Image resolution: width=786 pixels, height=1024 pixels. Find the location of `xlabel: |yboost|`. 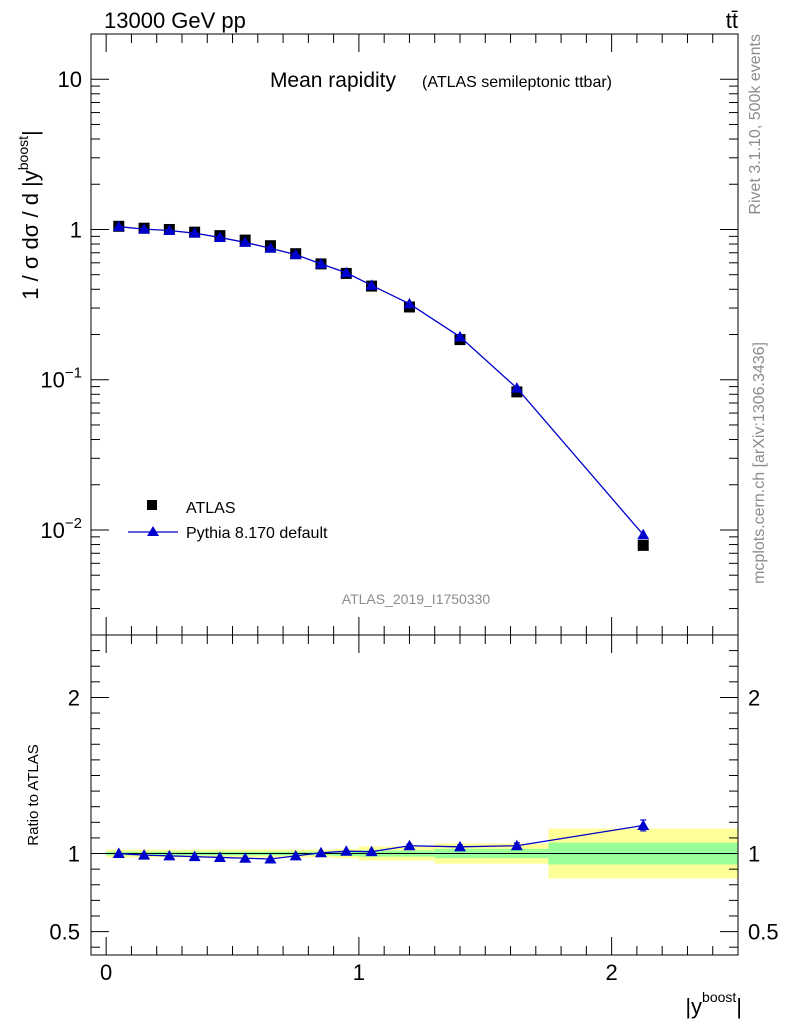

xlabel: |yboost| is located at coordinates (713, 1004).